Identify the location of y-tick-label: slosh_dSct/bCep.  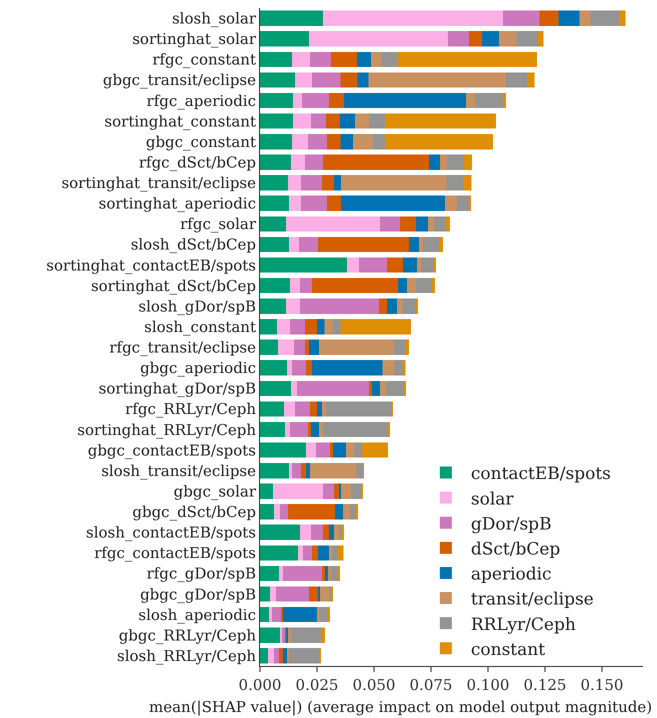
(193, 245).